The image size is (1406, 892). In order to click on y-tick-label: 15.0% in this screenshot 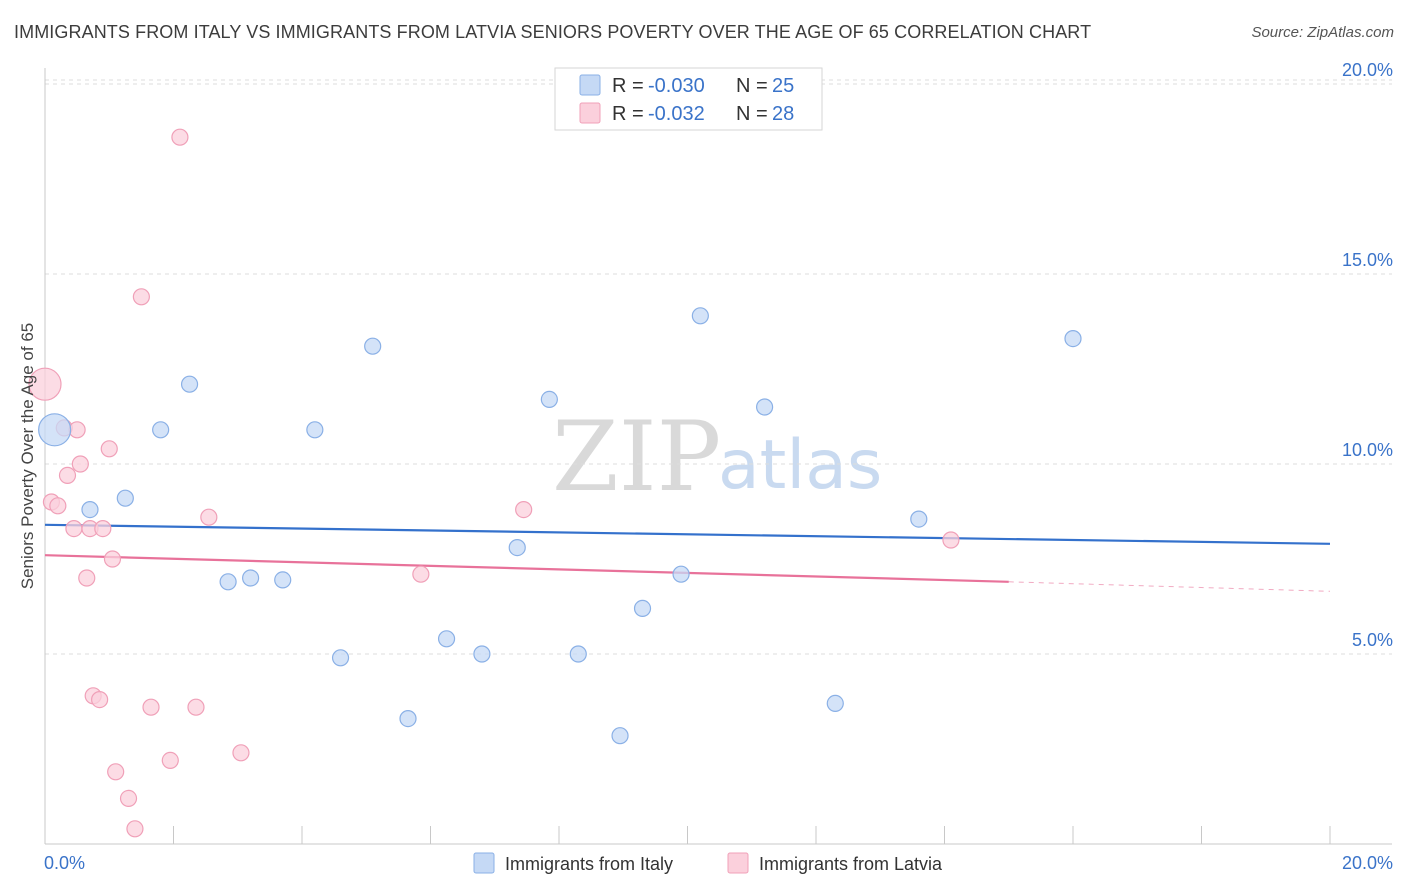, I will do `click(1367, 260)`.